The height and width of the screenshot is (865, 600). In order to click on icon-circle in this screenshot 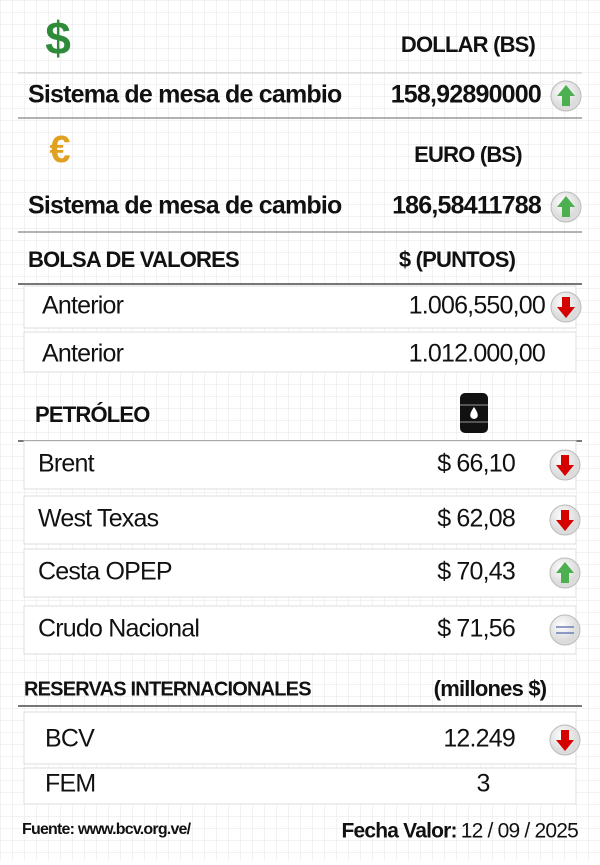, I will do `click(565, 630)`.